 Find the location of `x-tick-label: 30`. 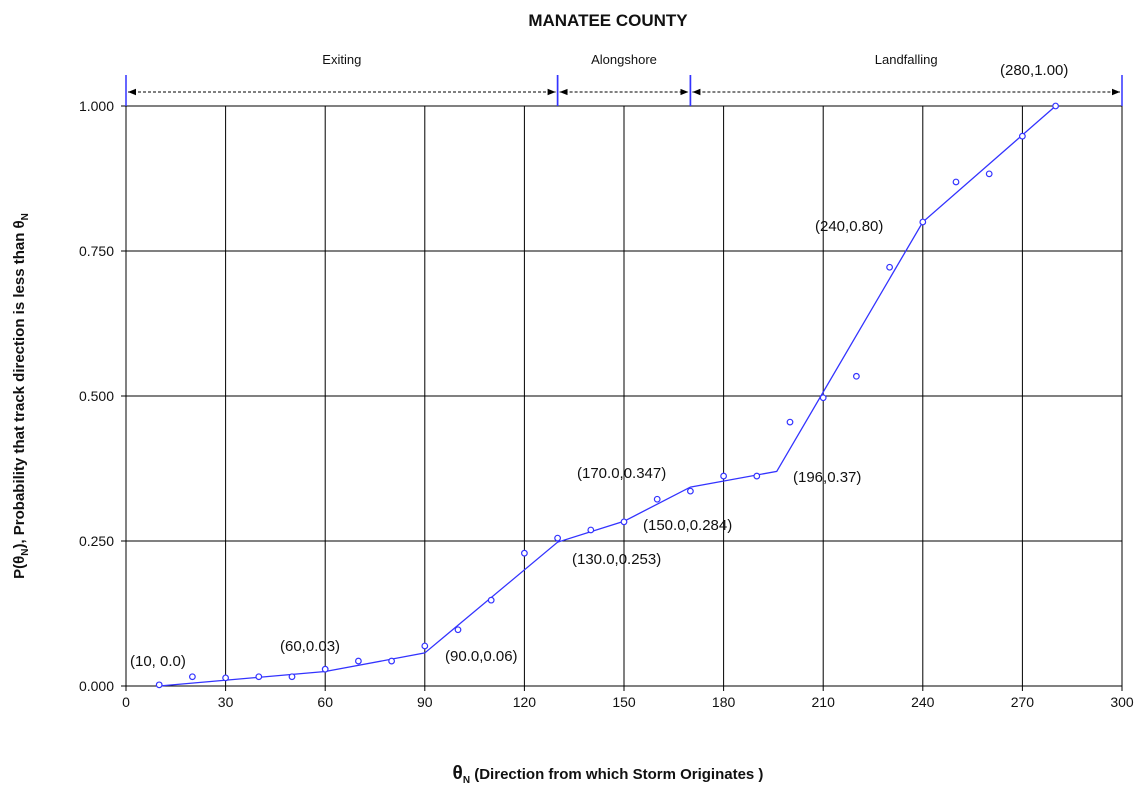

x-tick-label: 30 is located at coordinates (226, 702).